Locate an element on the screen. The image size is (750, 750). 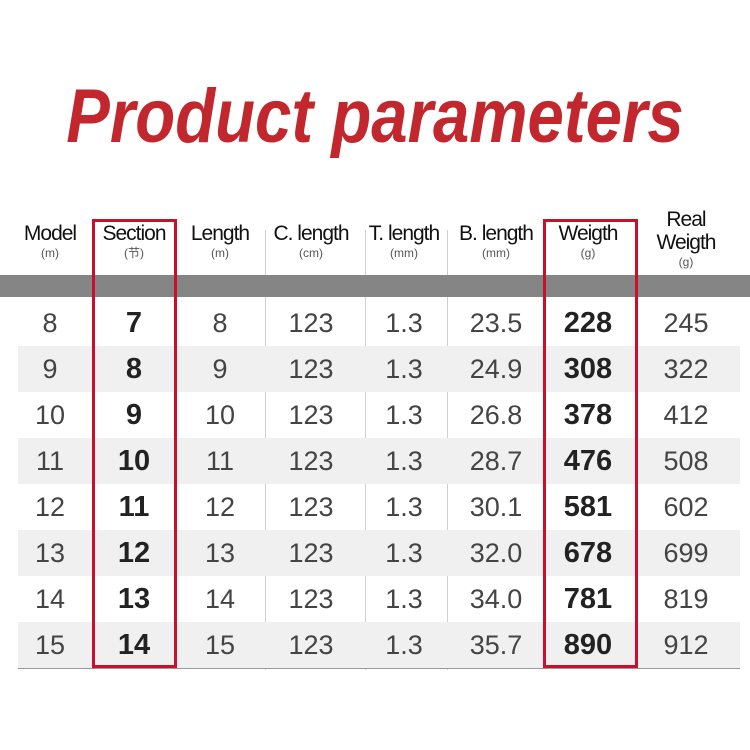
column-unit: (节) is located at coordinates (133, 253).